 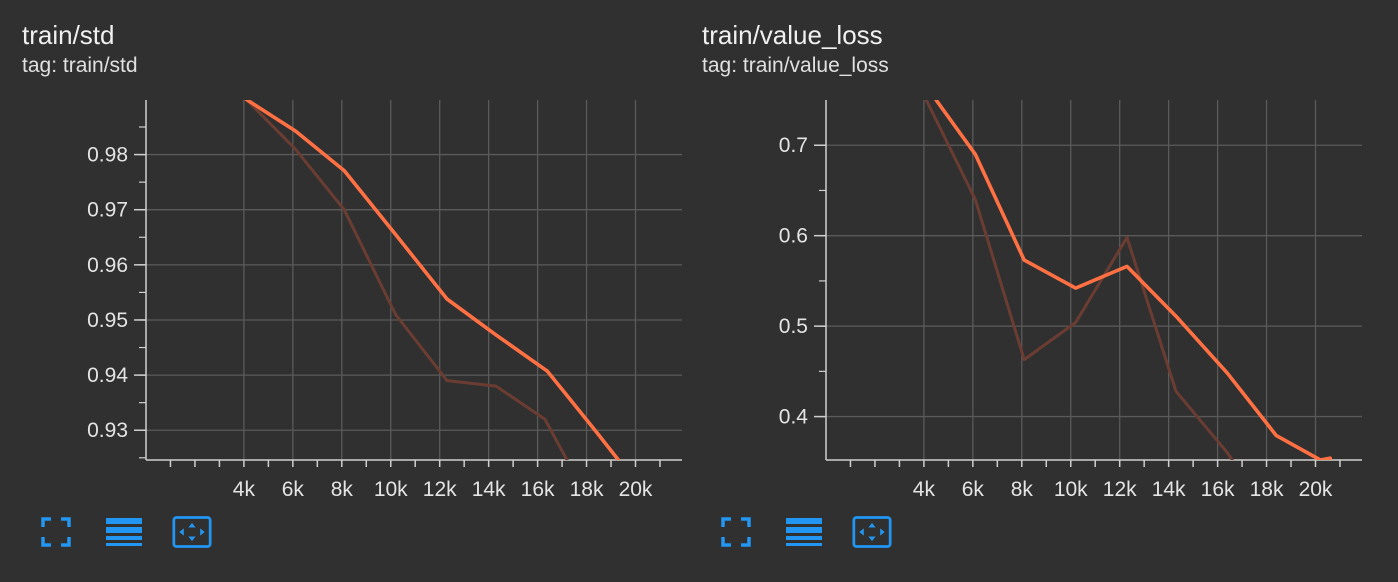 What do you see at coordinates (107, 320) in the screenshot?
I see `y-tick-label: 0.95` at bounding box center [107, 320].